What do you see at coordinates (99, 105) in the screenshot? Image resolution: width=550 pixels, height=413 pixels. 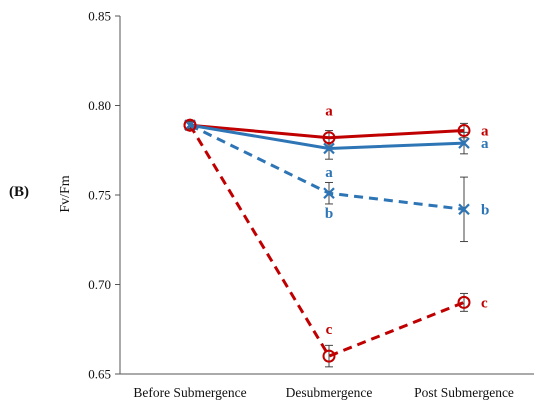 I see `y-tick-label: 0.80` at bounding box center [99, 105].